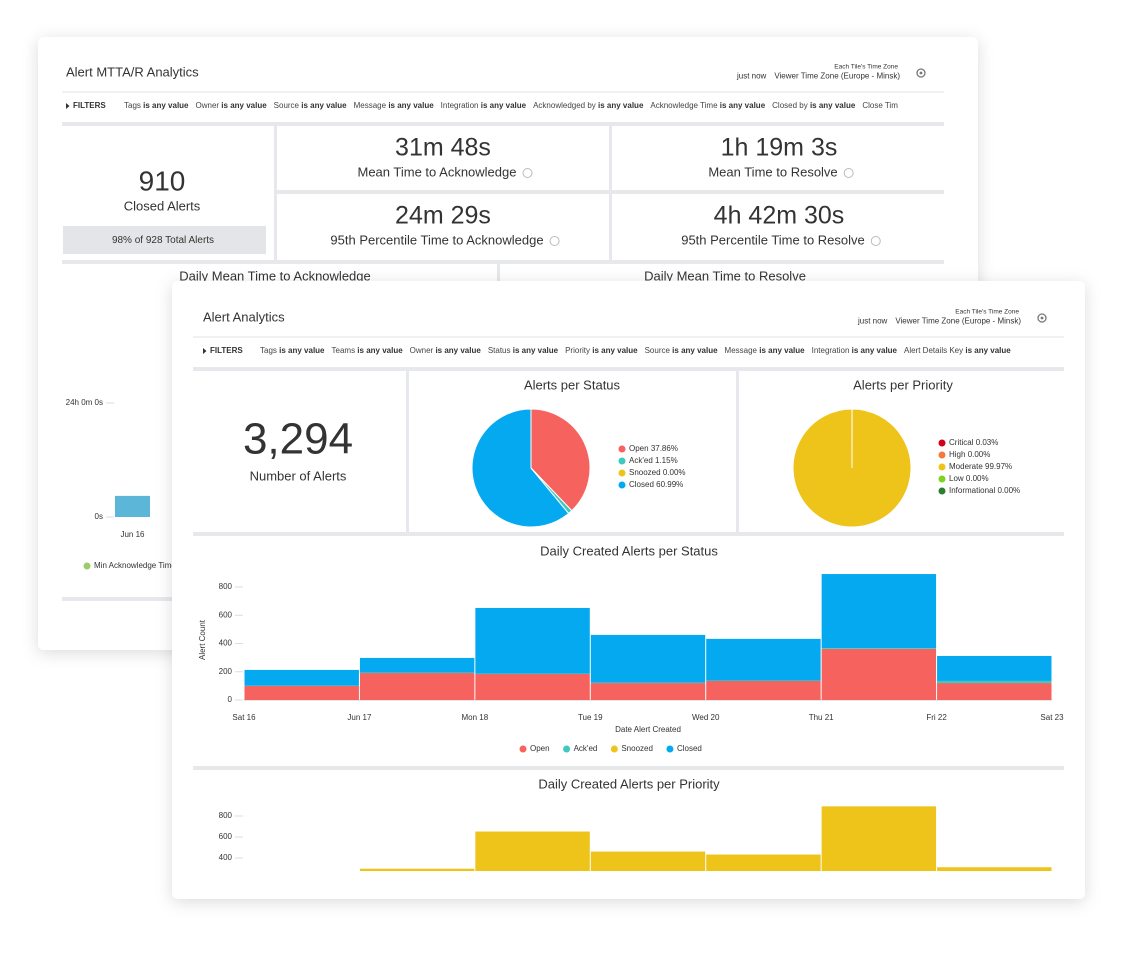  What do you see at coordinates (872, 321) in the screenshot?
I see `updated: just now` at bounding box center [872, 321].